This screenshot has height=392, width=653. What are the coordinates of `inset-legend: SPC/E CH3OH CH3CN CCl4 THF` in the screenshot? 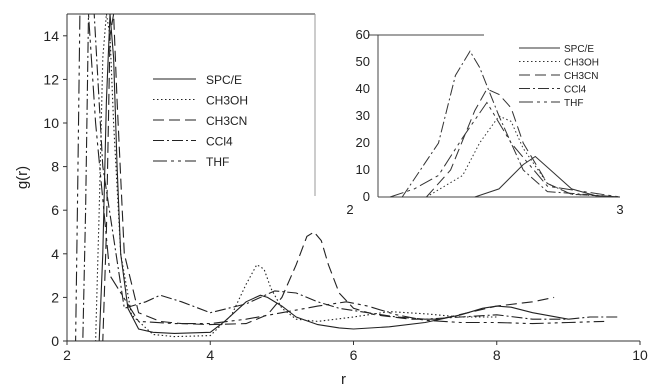 It's located at (559, 76).